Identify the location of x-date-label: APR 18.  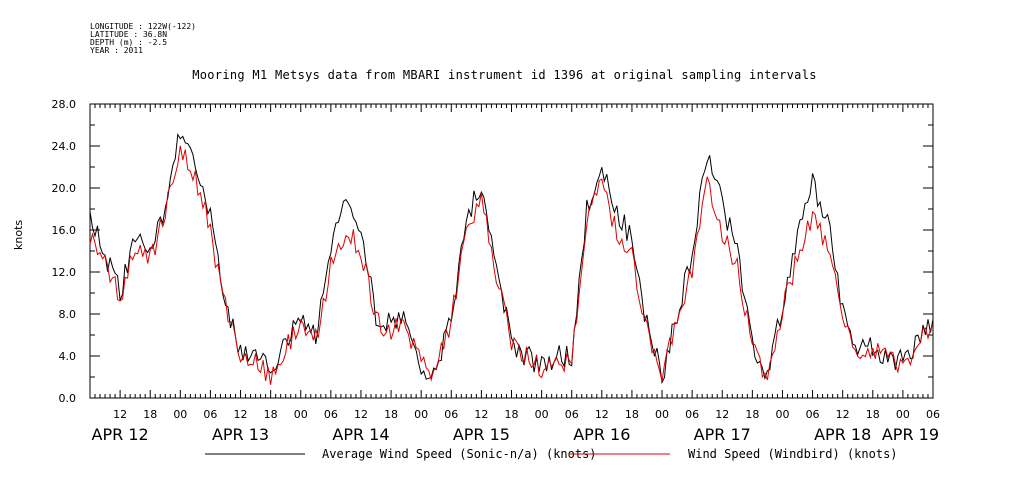
(842, 434).